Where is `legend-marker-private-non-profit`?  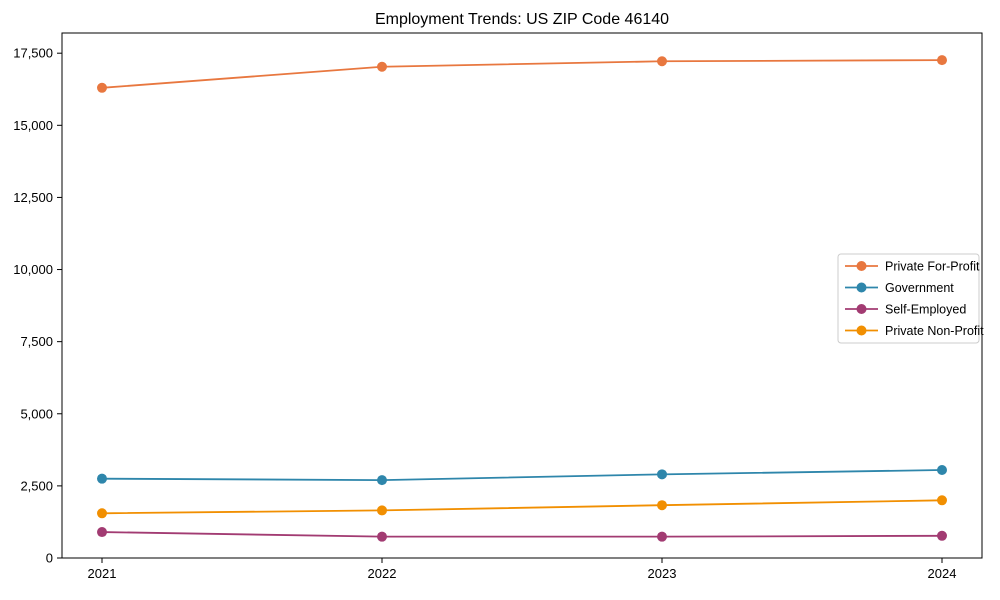 legend-marker-private-non-profit is located at coordinates (861, 330).